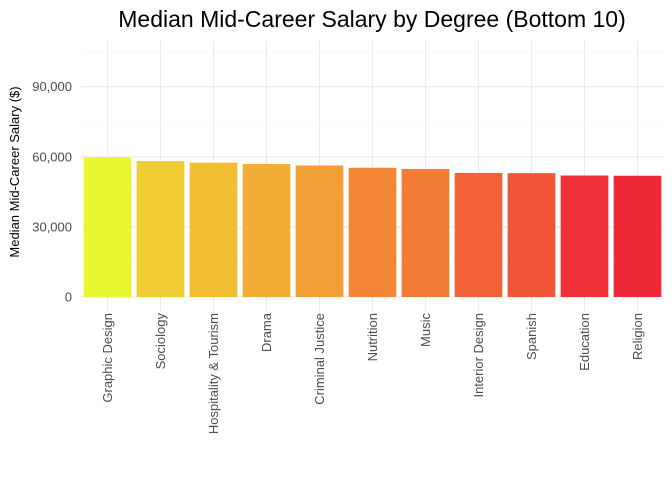 The height and width of the screenshot is (480, 672). I want to click on x-tick-label: Interior Design, so click(478, 355).